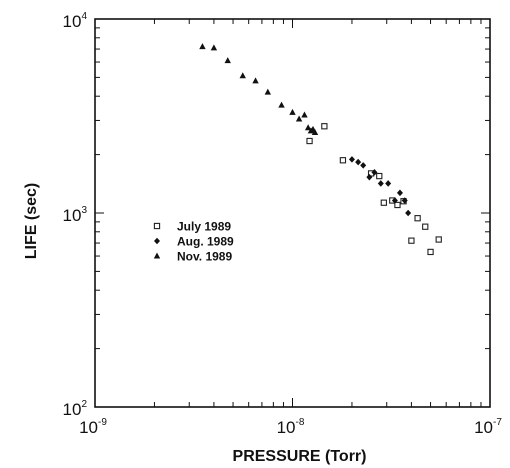 This screenshot has width=510, height=468. What do you see at coordinates (204, 227) in the screenshot?
I see `legend-entry: July 1989` at bounding box center [204, 227].